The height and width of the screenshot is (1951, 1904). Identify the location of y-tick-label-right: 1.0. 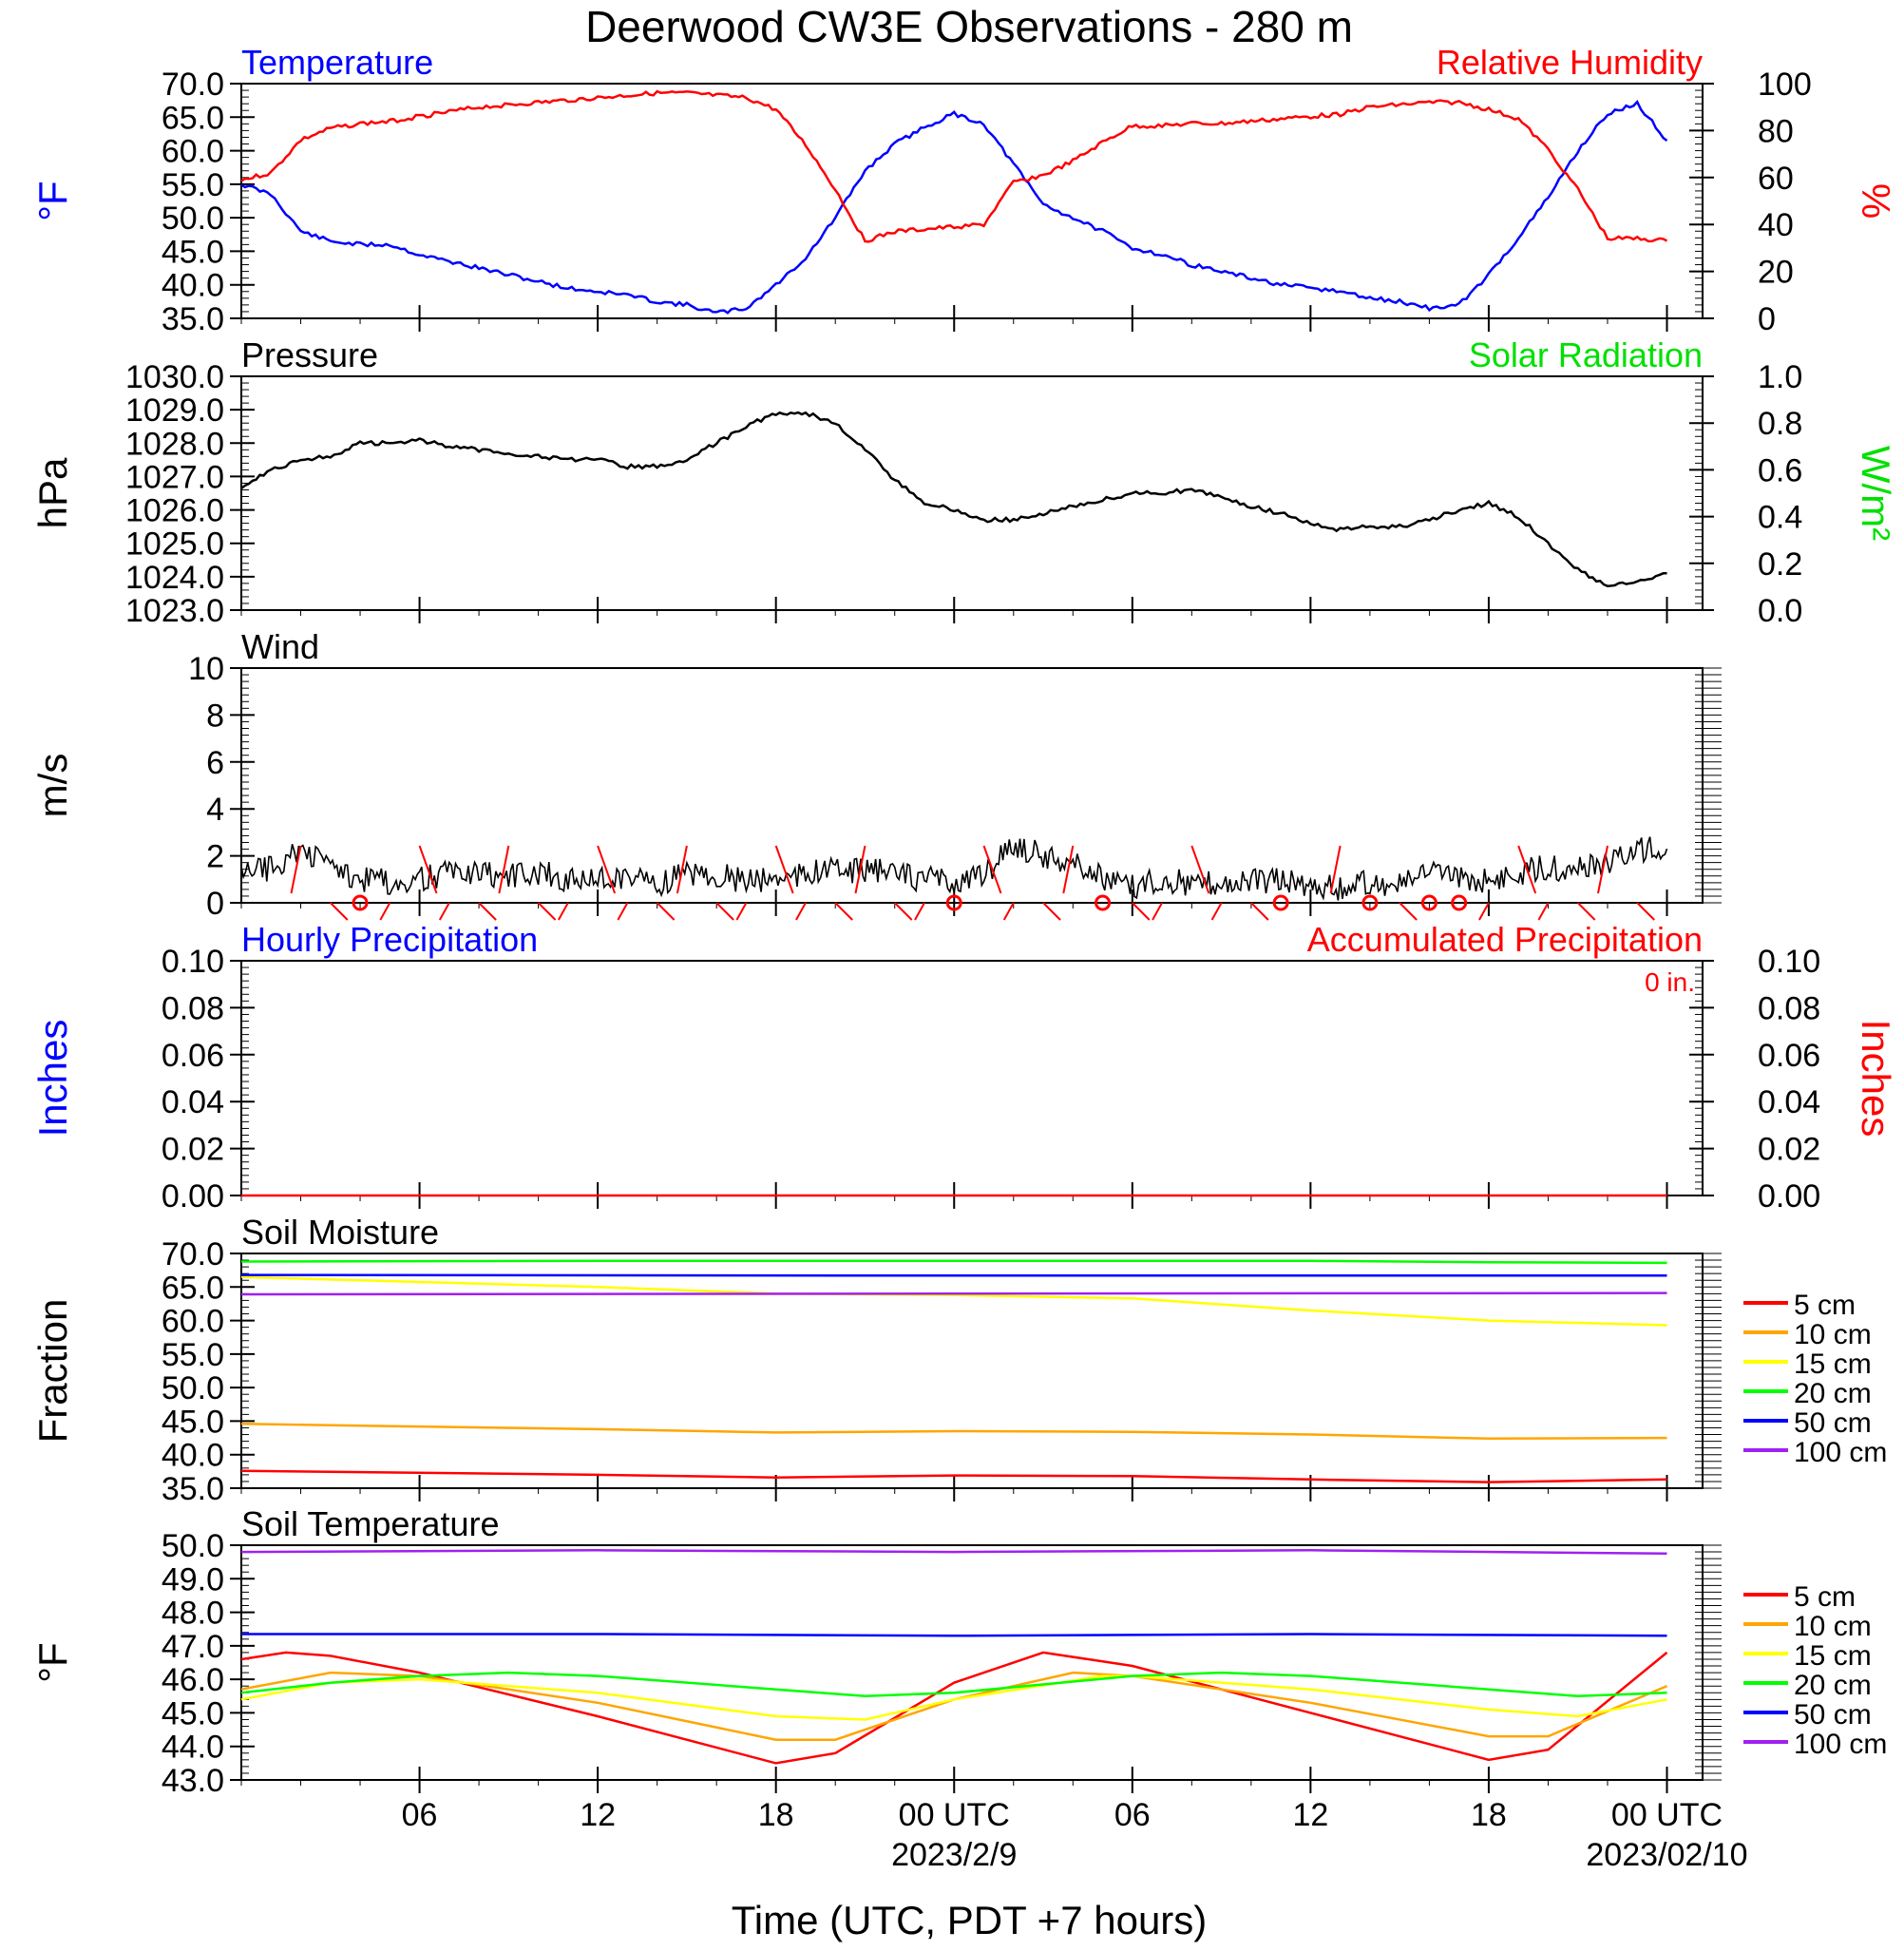
(1780, 377).